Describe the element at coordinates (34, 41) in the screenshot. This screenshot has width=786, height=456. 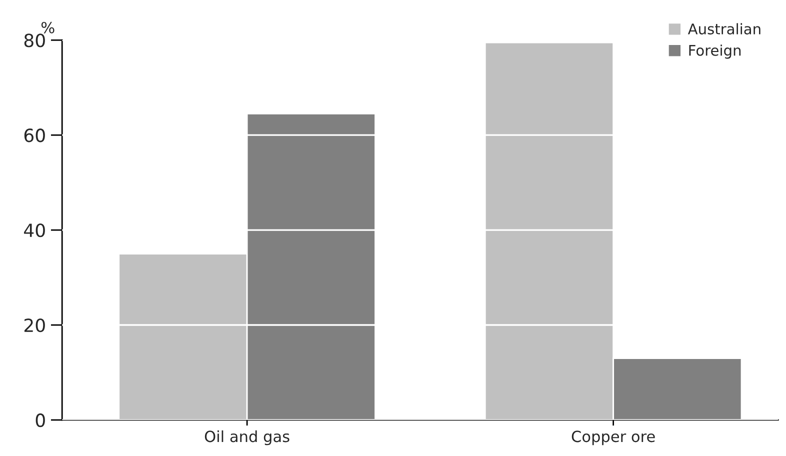
I see `y-tick-label: 80` at that location.